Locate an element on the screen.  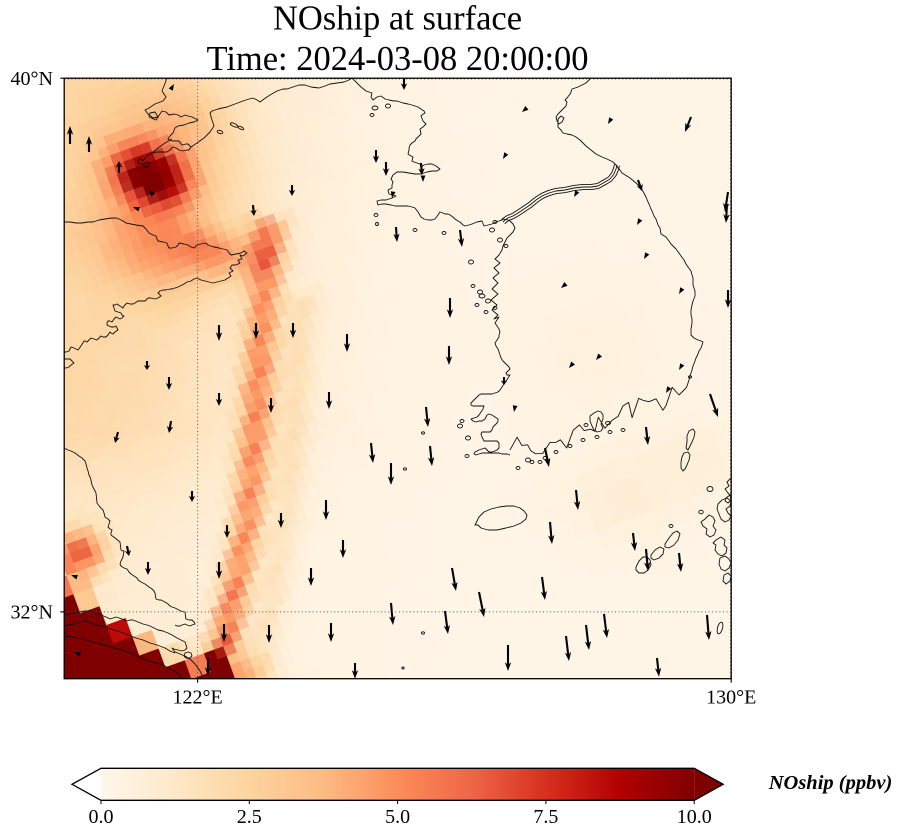
svg-text: 2.5 is located at coordinates (249, 817).